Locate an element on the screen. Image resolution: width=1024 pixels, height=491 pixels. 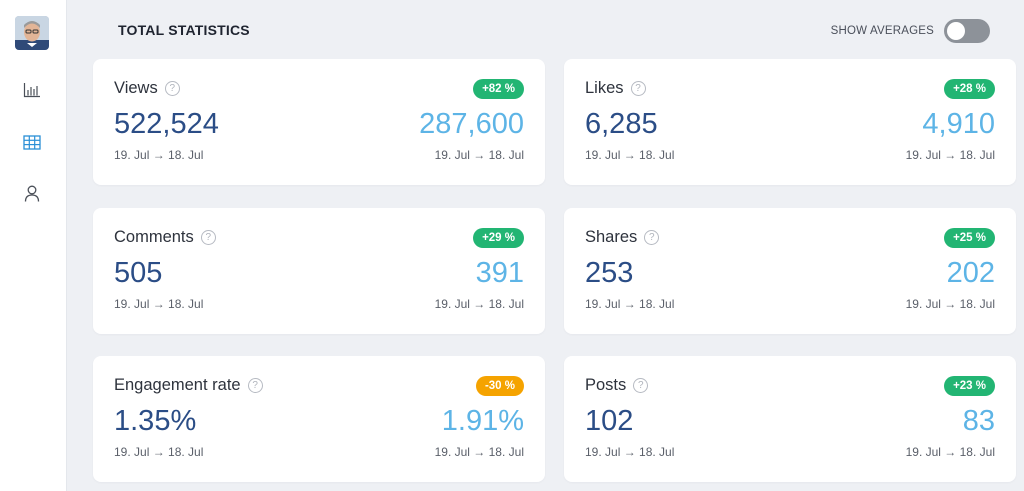
card-title: Comments? is located at coordinates (165, 237).